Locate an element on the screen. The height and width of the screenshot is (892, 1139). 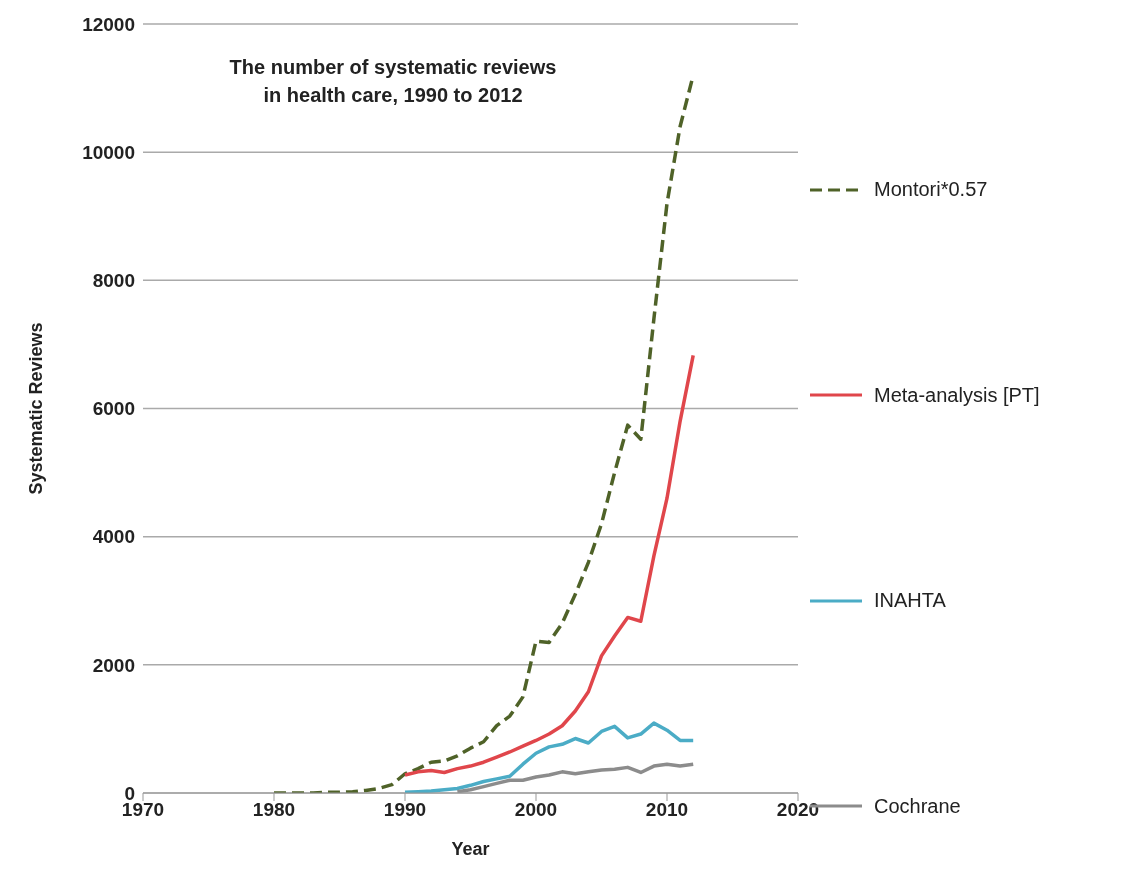
y-tick-label: 4000 is located at coordinates (113, 537).